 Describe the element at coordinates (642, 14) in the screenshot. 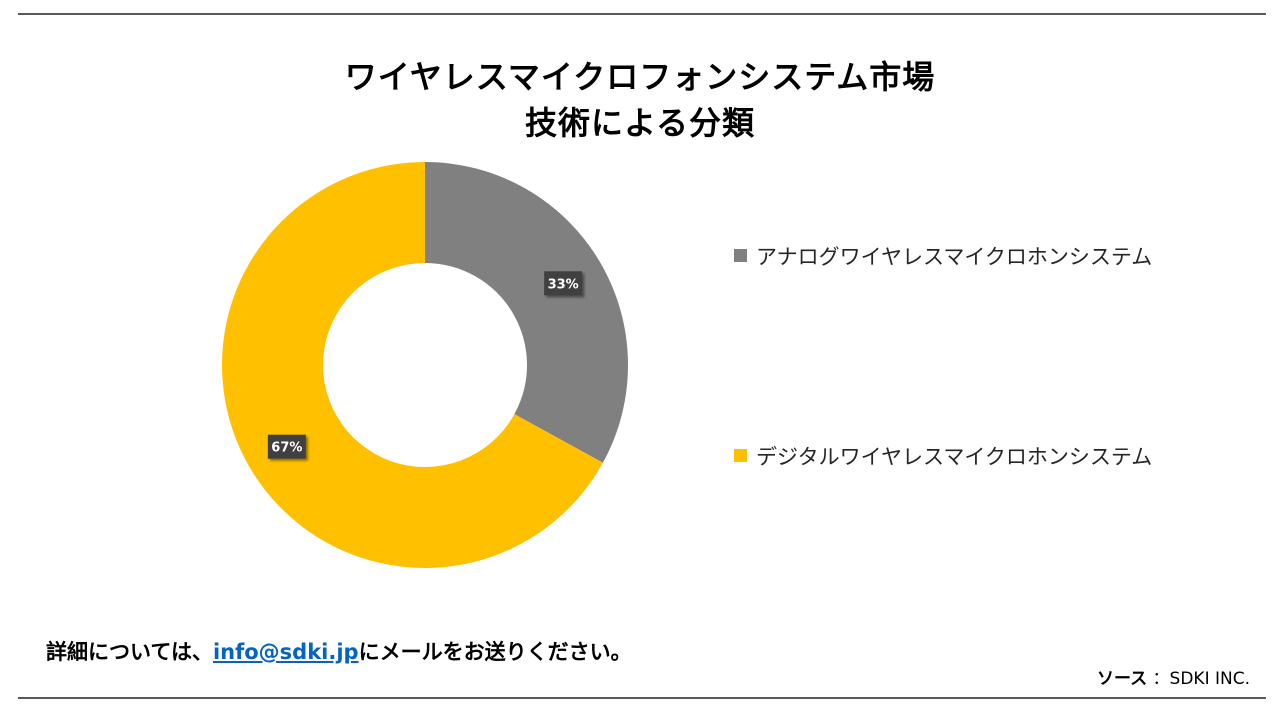

I see `top-rule` at that location.